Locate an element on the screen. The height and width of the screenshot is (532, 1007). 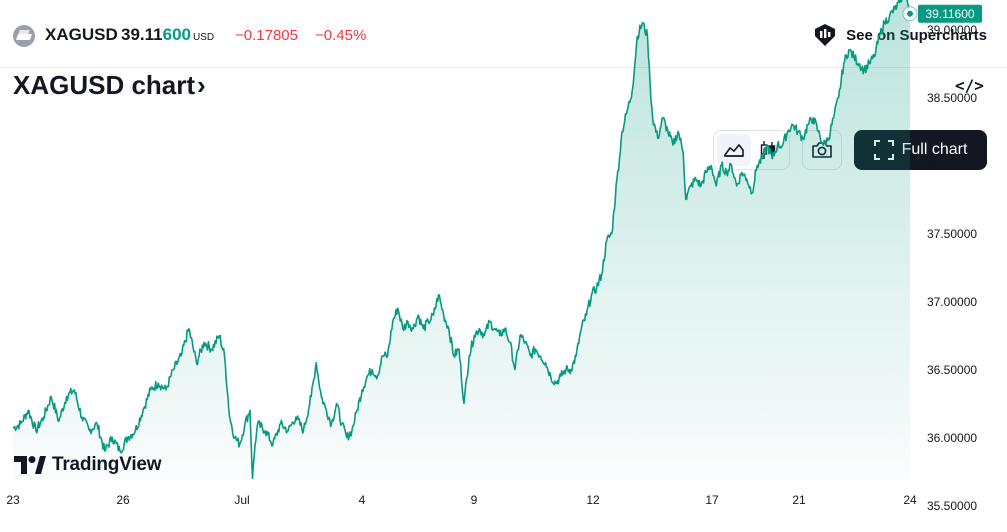
x-tick-label: 23 is located at coordinates (13, 500).